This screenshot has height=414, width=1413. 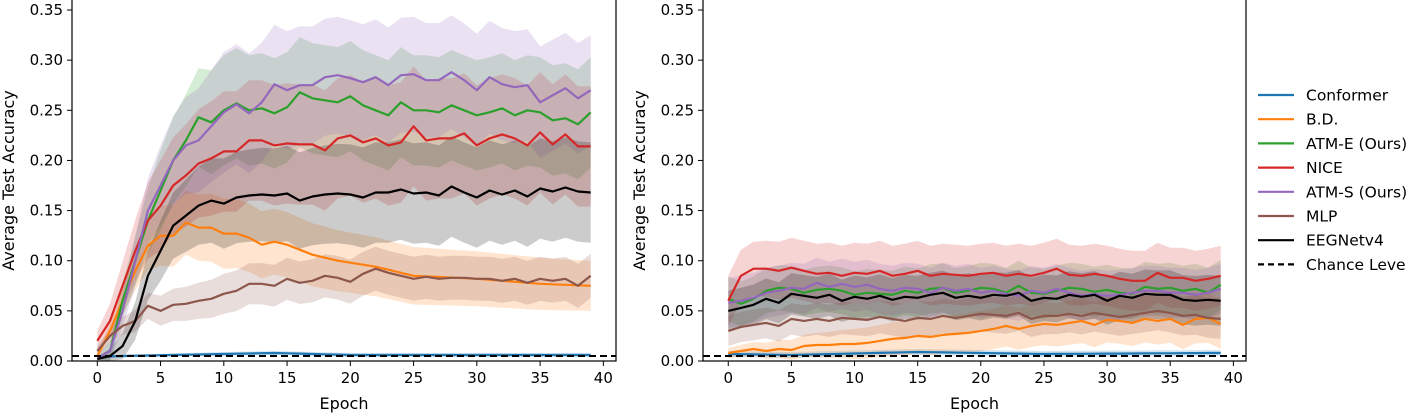 I want to click on legend-label: Conformer, so click(x=1347, y=96).